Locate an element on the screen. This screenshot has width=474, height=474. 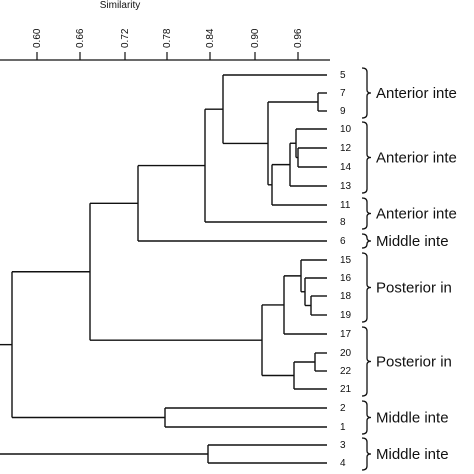
leaf-label: 13 is located at coordinates (346, 186).